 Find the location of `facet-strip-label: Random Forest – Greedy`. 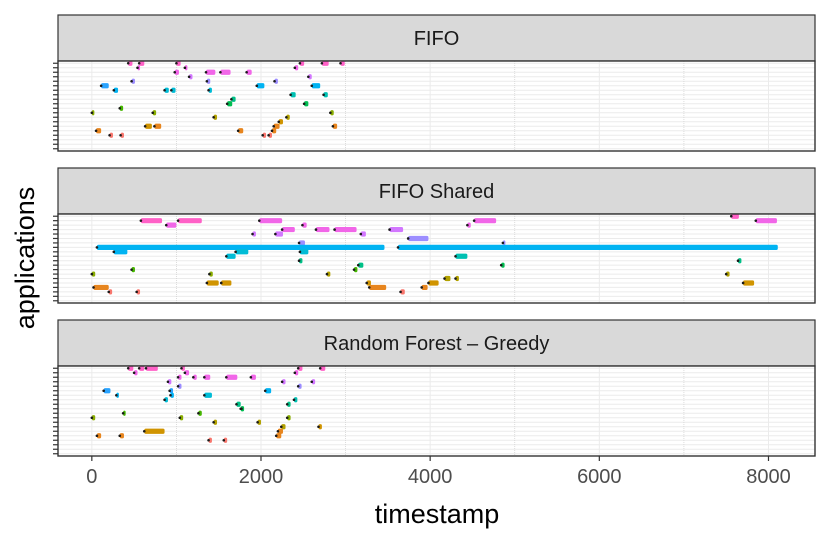

facet-strip-label: Random Forest – Greedy is located at coordinates (437, 344).